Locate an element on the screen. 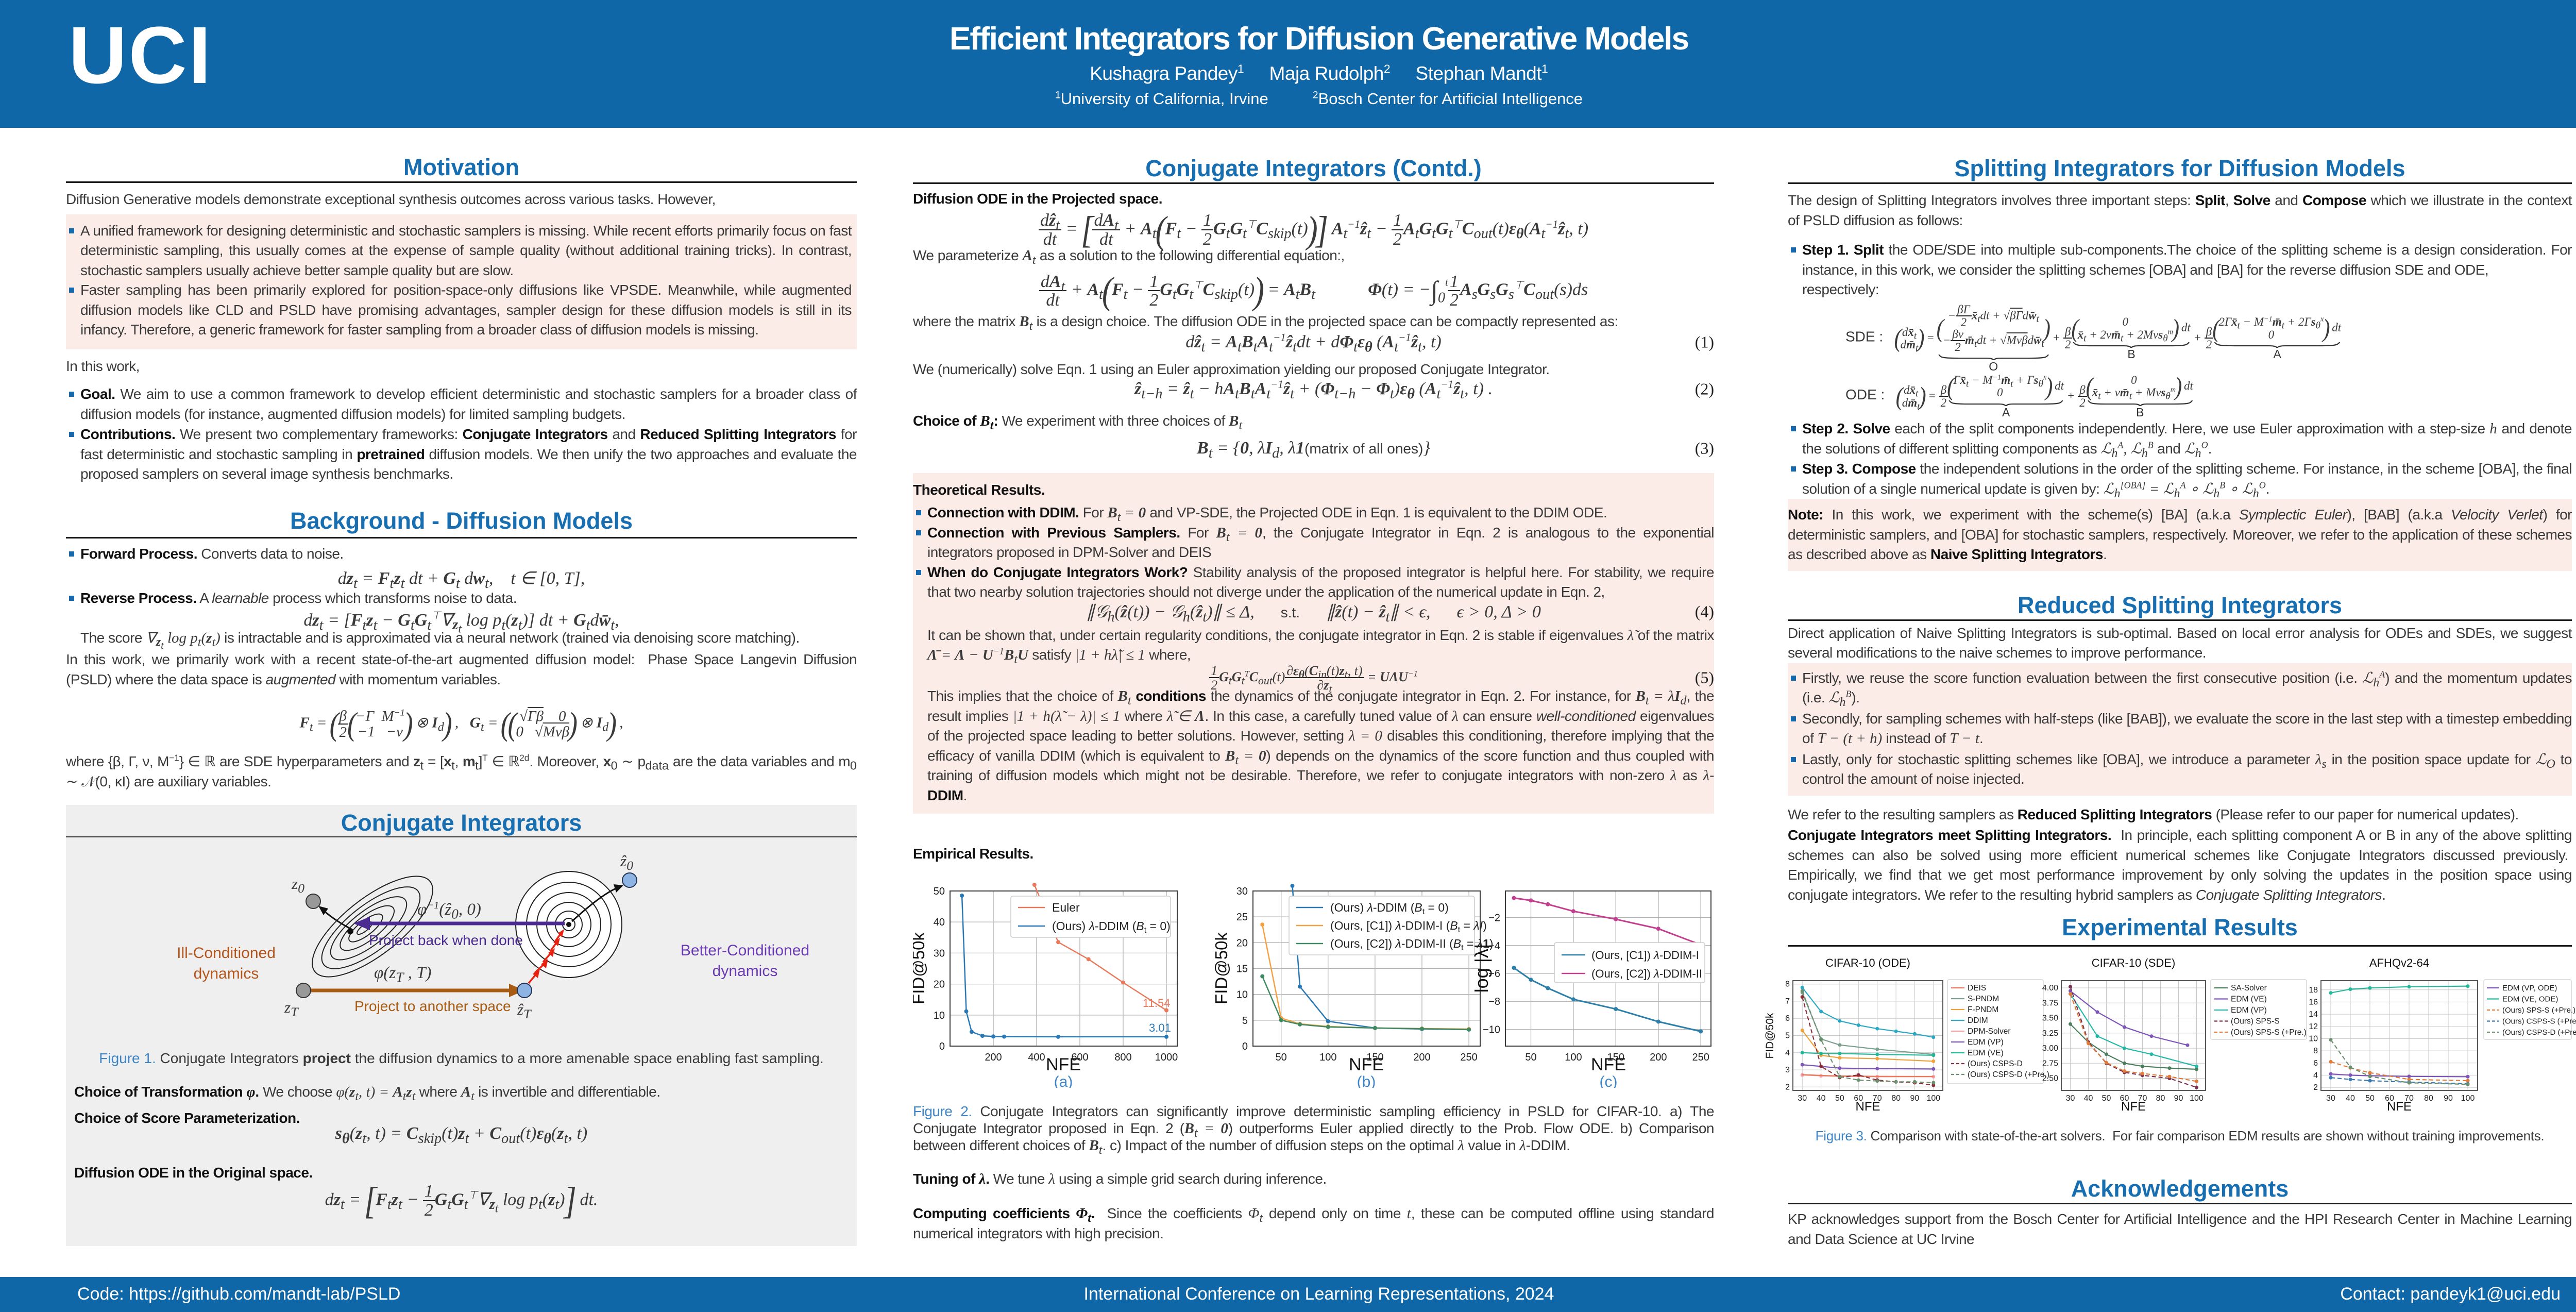 The height and width of the screenshot is (1312, 2576). svg-text: 3.25 is located at coordinates (2050, 1033).